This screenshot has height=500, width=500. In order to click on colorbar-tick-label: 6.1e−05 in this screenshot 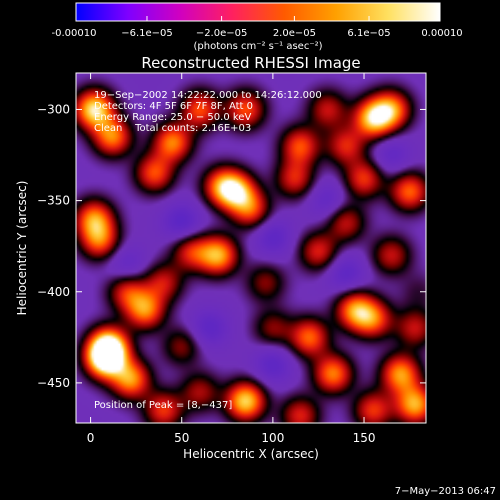, I will do `click(368, 33)`.